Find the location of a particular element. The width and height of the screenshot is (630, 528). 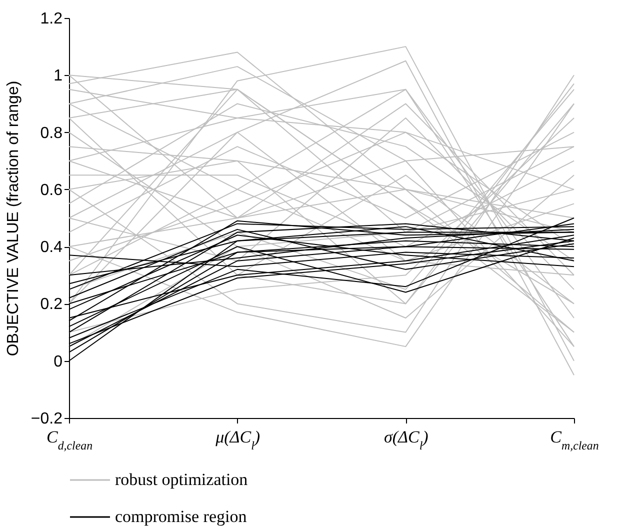

y-tick-label: 0.4 is located at coordinates (51, 247).